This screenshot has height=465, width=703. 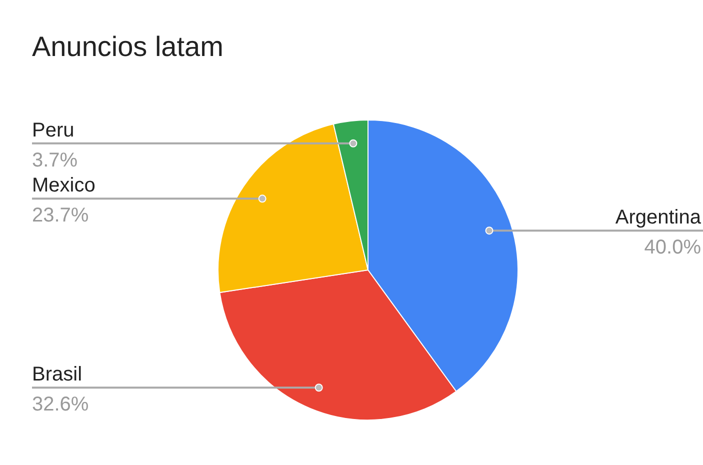 What do you see at coordinates (60, 215) in the screenshot?
I see `data-label: 23.7%` at bounding box center [60, 215].